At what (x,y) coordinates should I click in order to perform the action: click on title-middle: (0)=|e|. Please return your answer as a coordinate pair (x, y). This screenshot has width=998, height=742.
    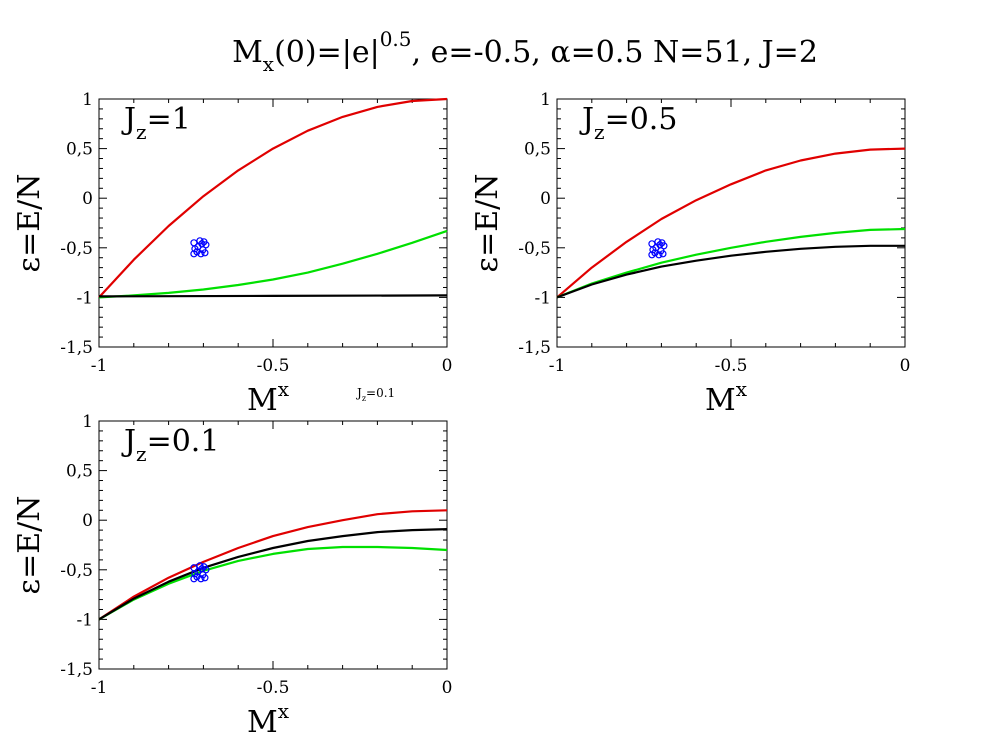
    Looking at the image, I should click on (327, 52).